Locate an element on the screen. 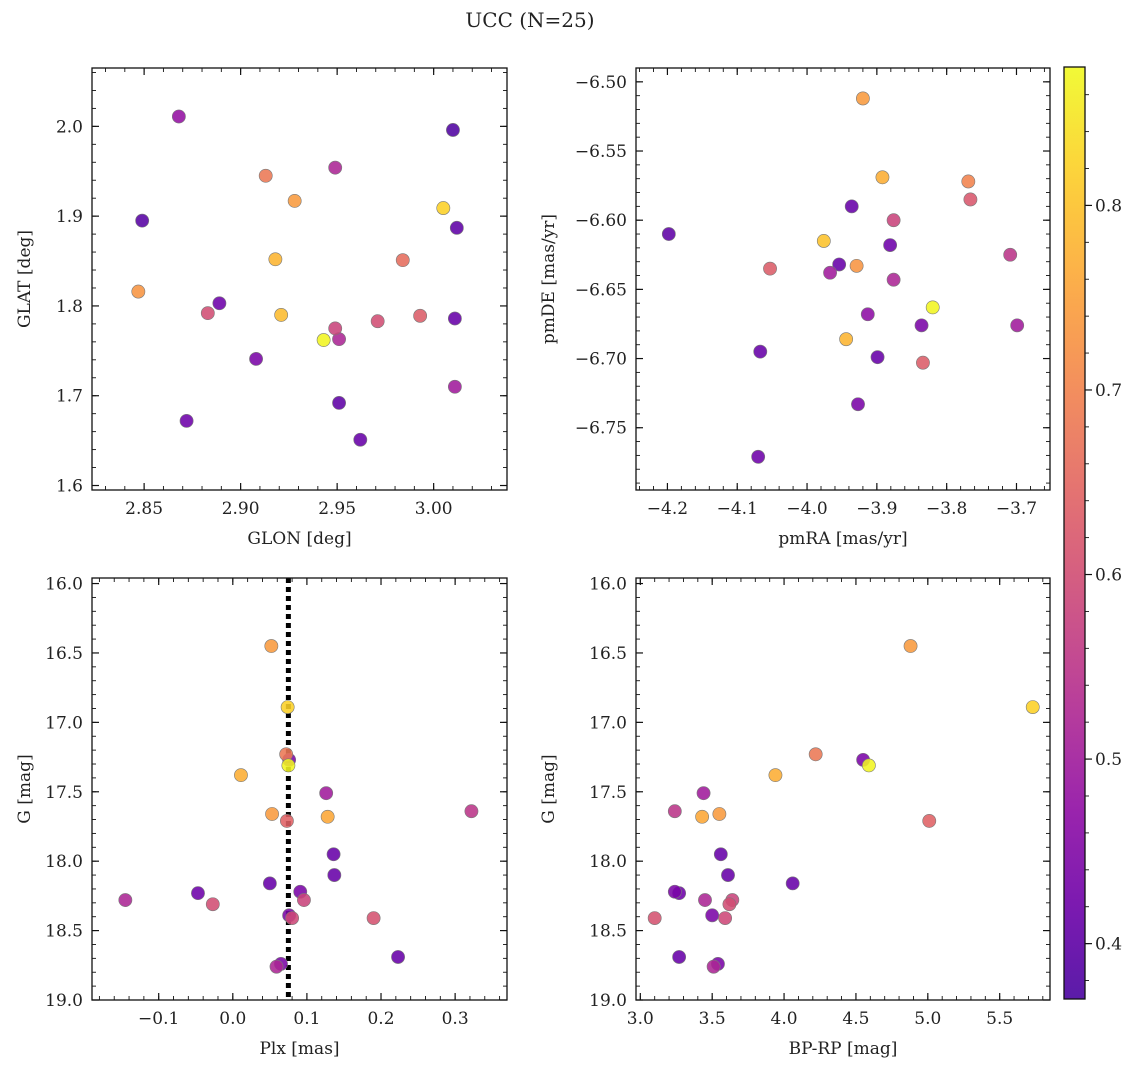 Image resolution: width=1136 pixels, height=1067 pixels. x-tick-label: 2.95 is located at coordinates (337, 509).